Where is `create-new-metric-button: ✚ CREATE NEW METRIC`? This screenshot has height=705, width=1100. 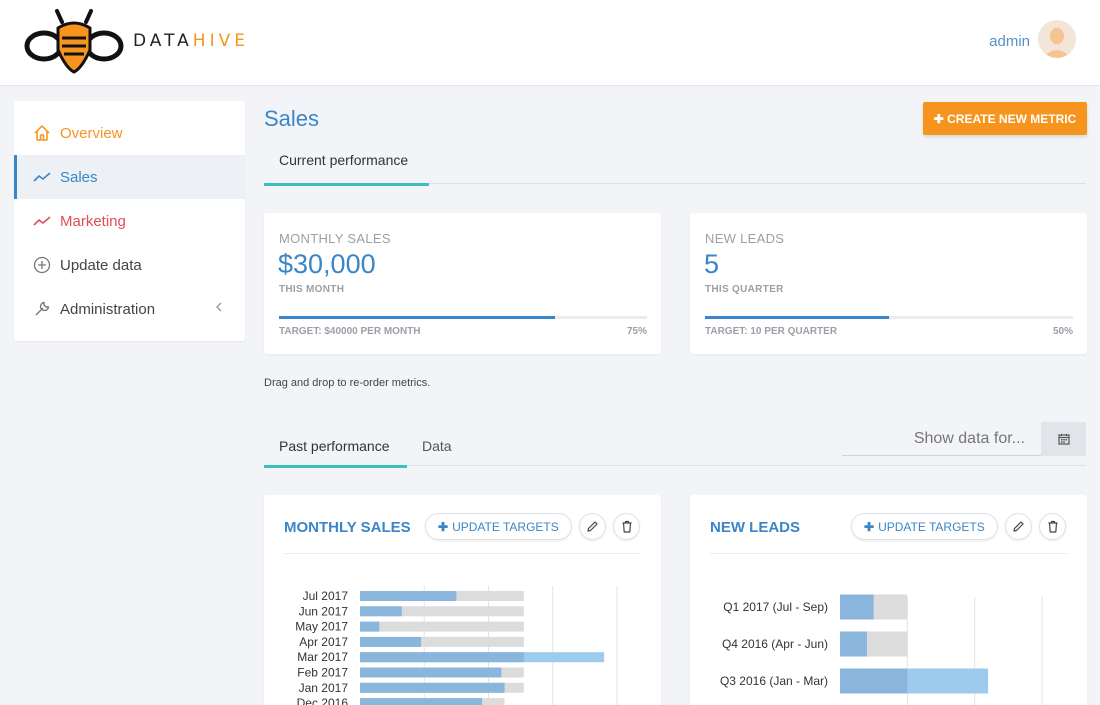 create-new-metric-button: ✚ CREATE NEW METRIC is located at coordinates (1005, 118).